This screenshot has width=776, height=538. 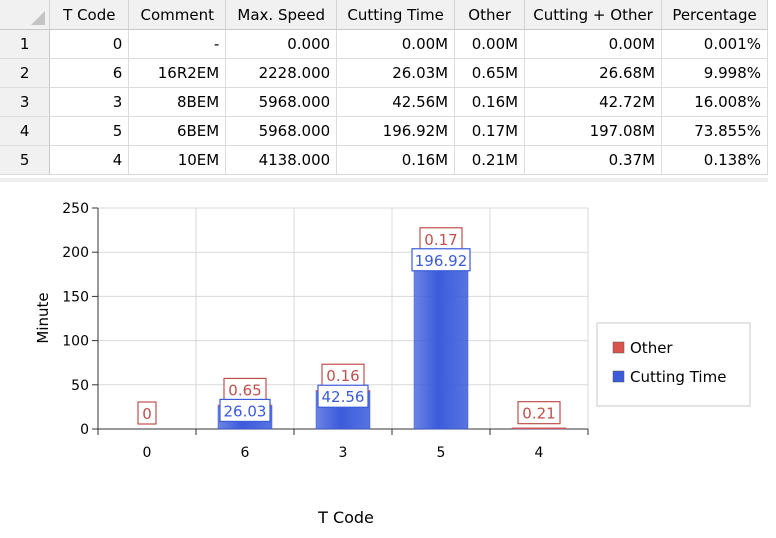 What do you see at coordinates (593, 73) in the screenshot?
I see `cell-cutting-other: 26.68M` at bounding box center [593, 73].